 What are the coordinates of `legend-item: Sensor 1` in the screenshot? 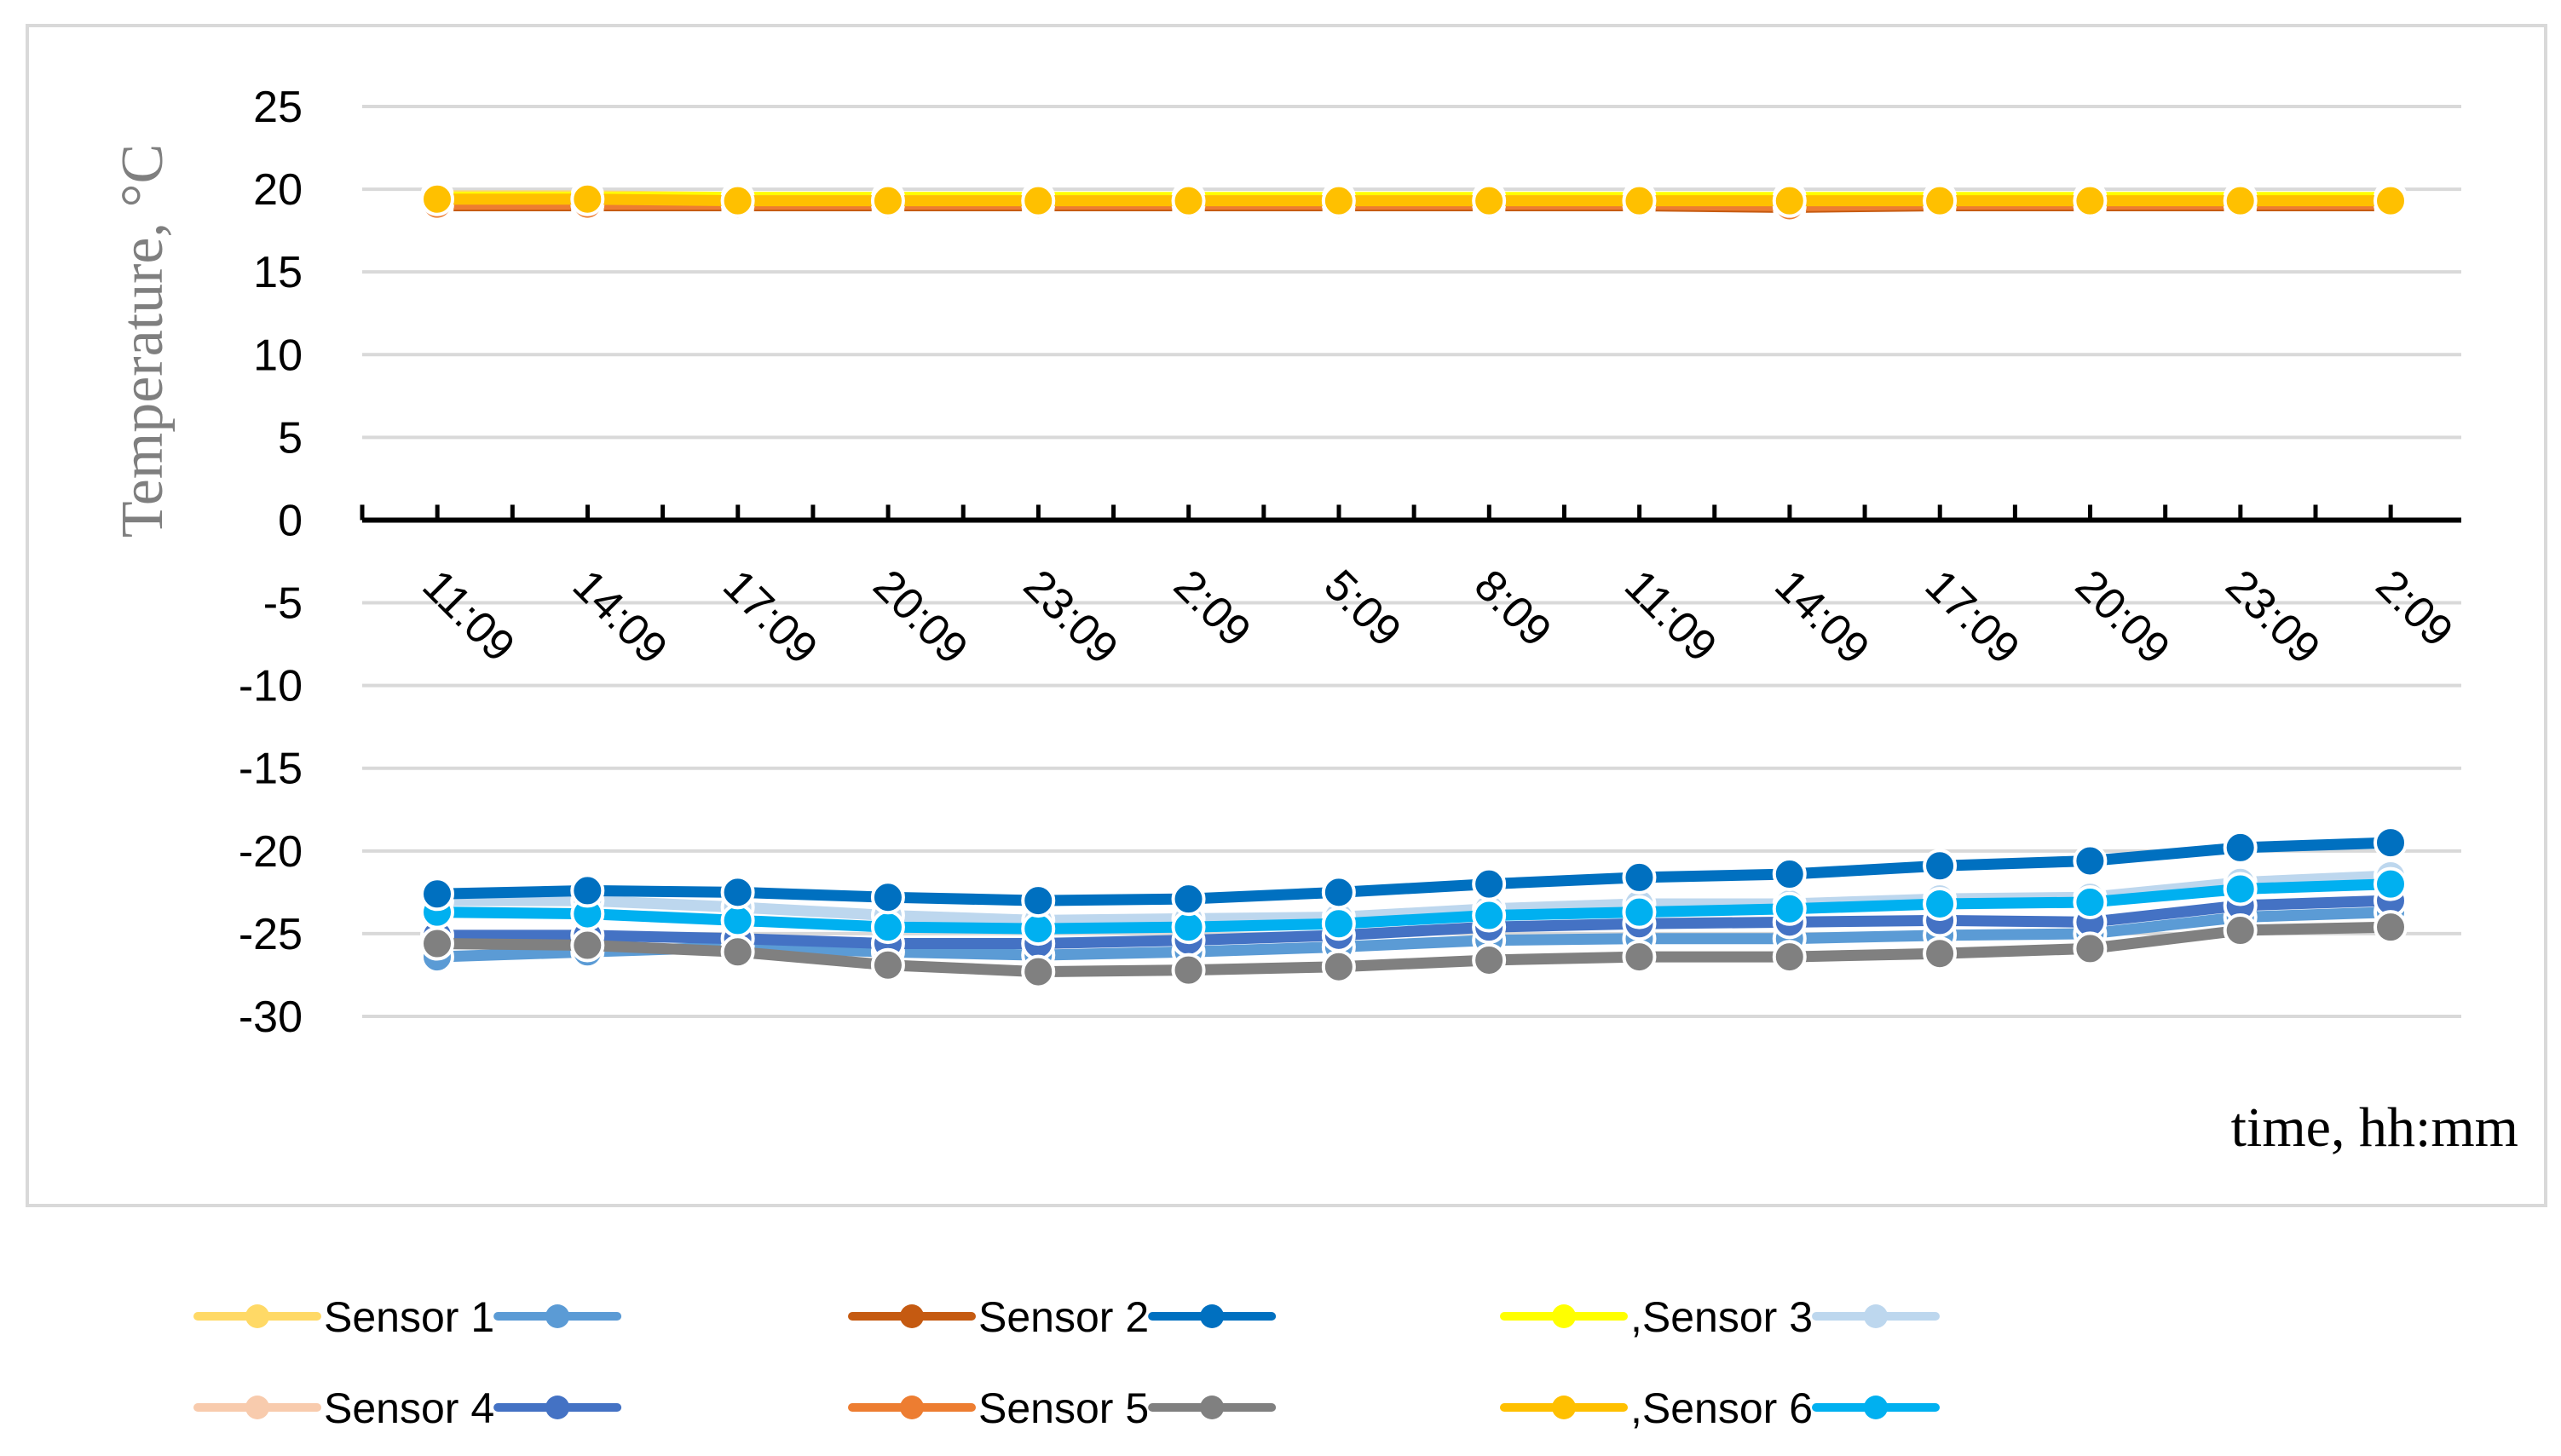 It's located at (407, 1317).